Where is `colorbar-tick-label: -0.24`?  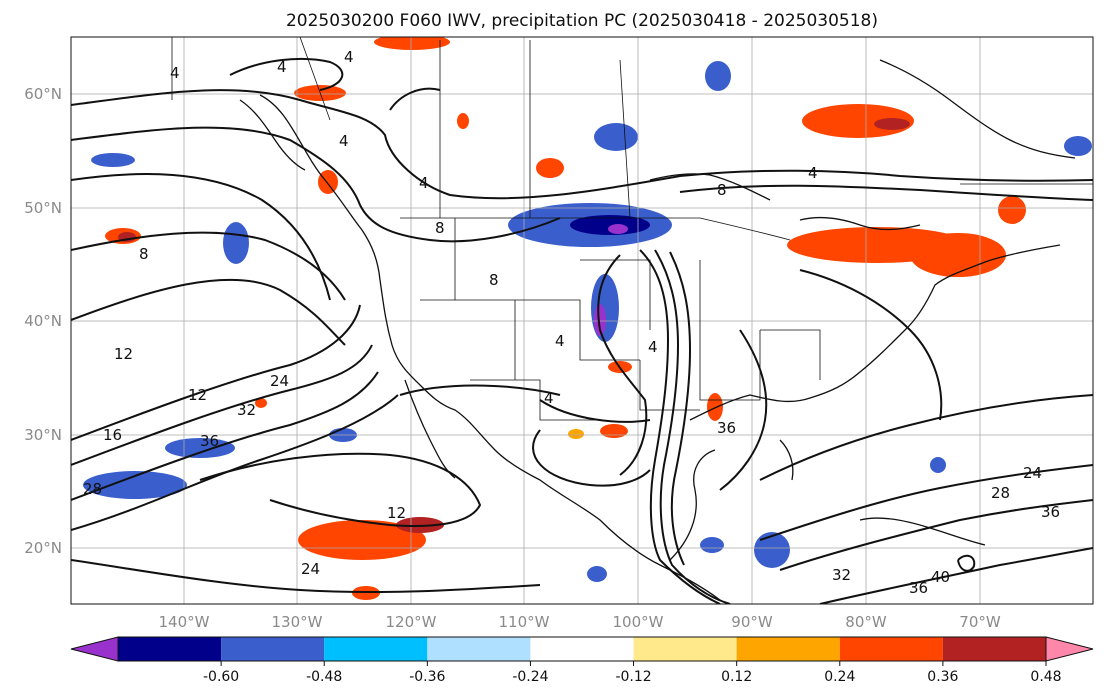 colorbar-tick-label: -0.24 is located at coordinates (530, 677).